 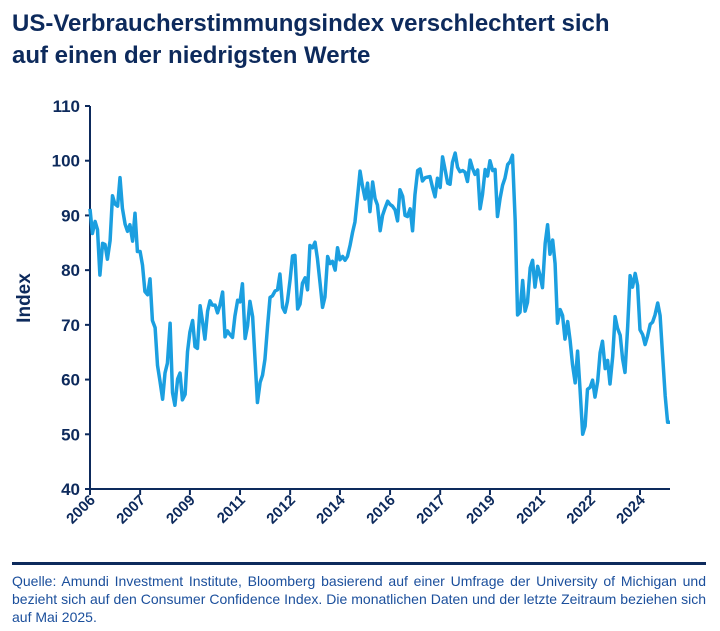 I want to click on y-tick-label: 70, so click(x=70, y=325).